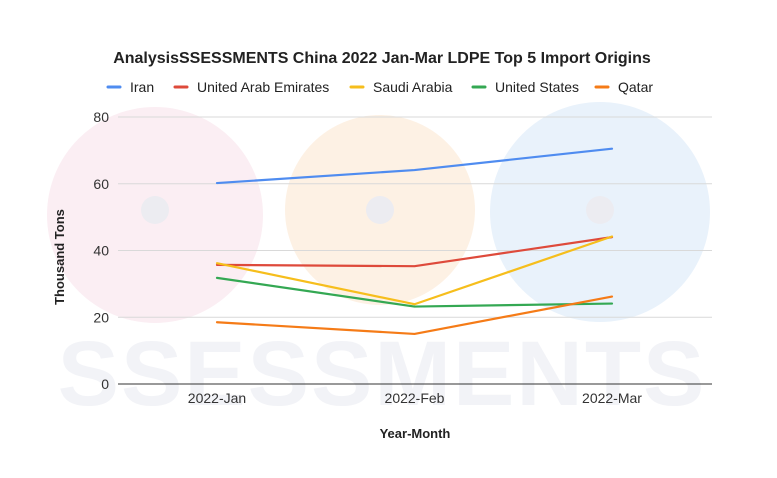 This screenshot has height=478, width=777. I want to click on legend-label: Iran, so click(142, 87).